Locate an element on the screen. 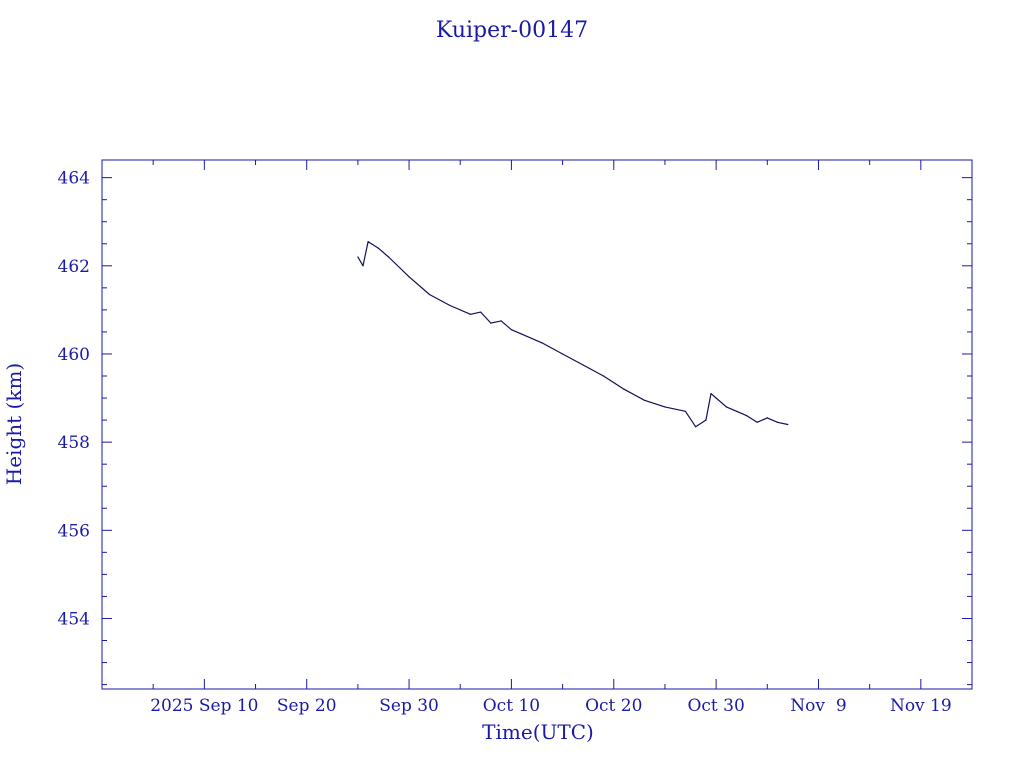 The height and width of the screenshot is (768, 1024). x-axis-label: Time(UTC) is located at coordinates (538, 732).